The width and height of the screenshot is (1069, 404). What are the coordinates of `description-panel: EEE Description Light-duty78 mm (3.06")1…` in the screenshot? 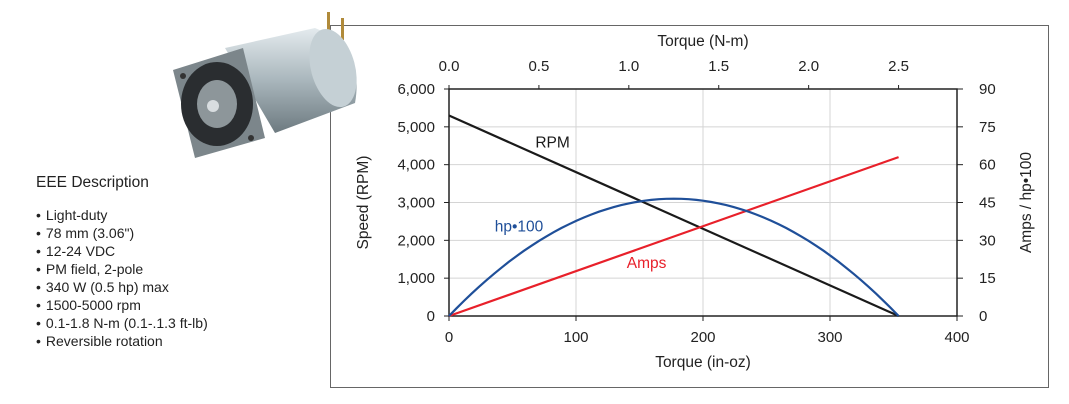 It's located at (122, 262).